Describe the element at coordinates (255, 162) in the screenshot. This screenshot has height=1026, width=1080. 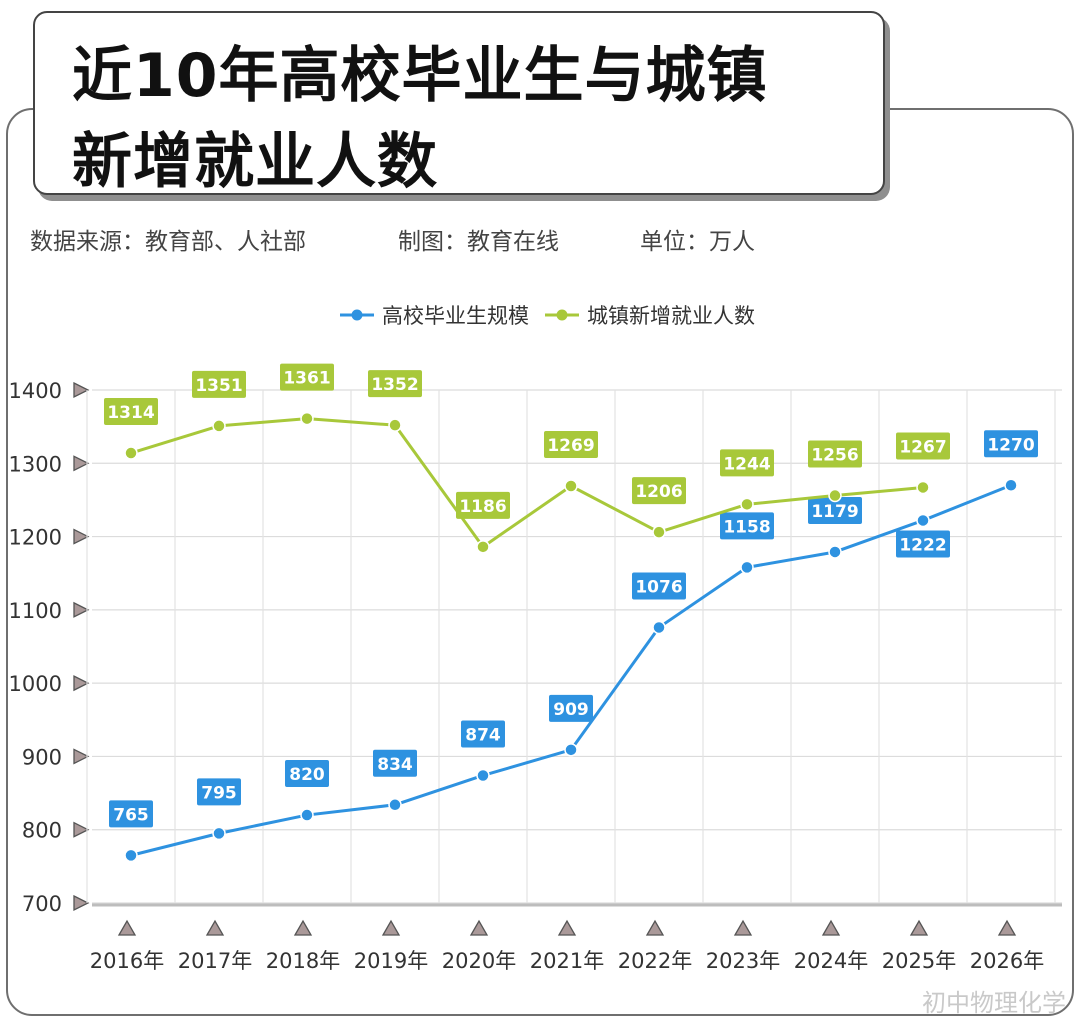
I see `chart-title-line2: 新增就业人数` at that location.